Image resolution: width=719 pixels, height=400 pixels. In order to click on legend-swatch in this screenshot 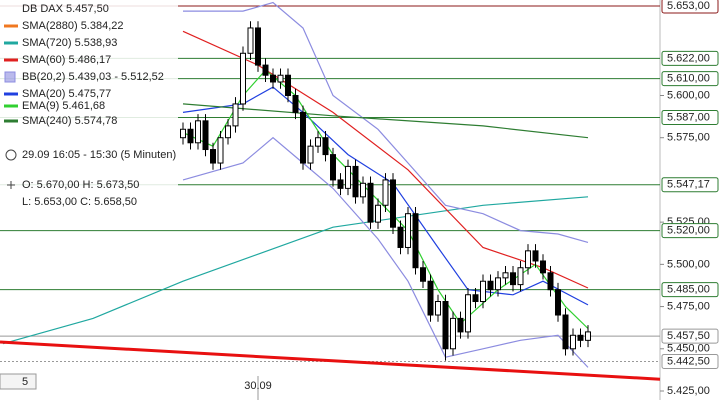, I will do `click(10, 77)`.